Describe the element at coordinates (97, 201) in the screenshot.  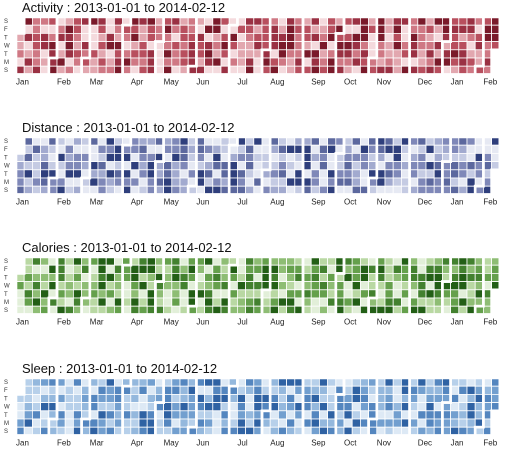
I see `month-label: Mar` at that location.